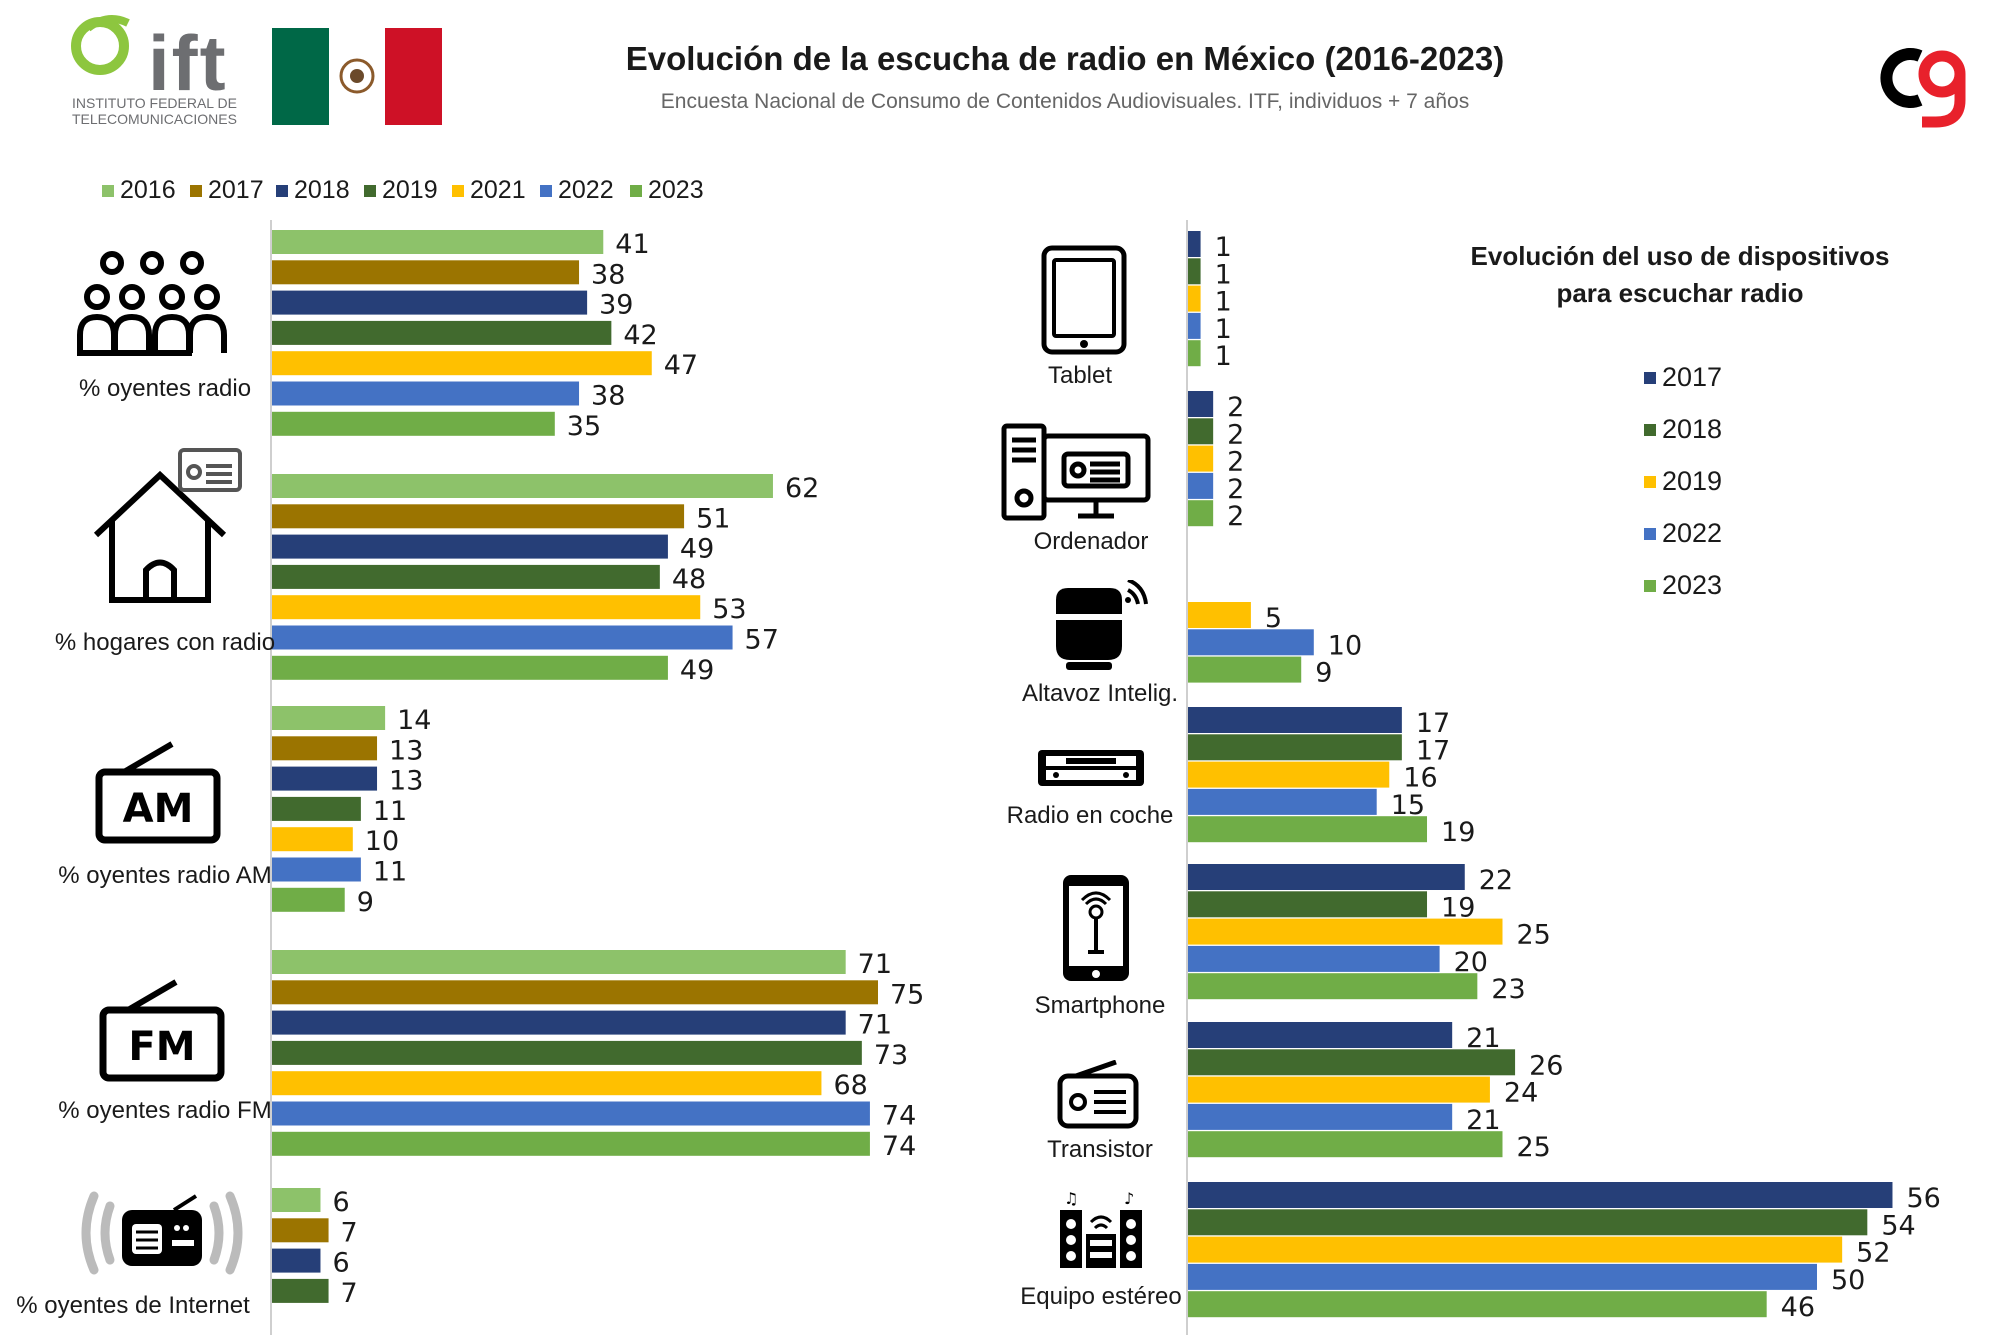 The width and height of the screenshot is (2002, 1335). I want to click on bar-oyentes-de-internet-2016, so click(296, 1200).